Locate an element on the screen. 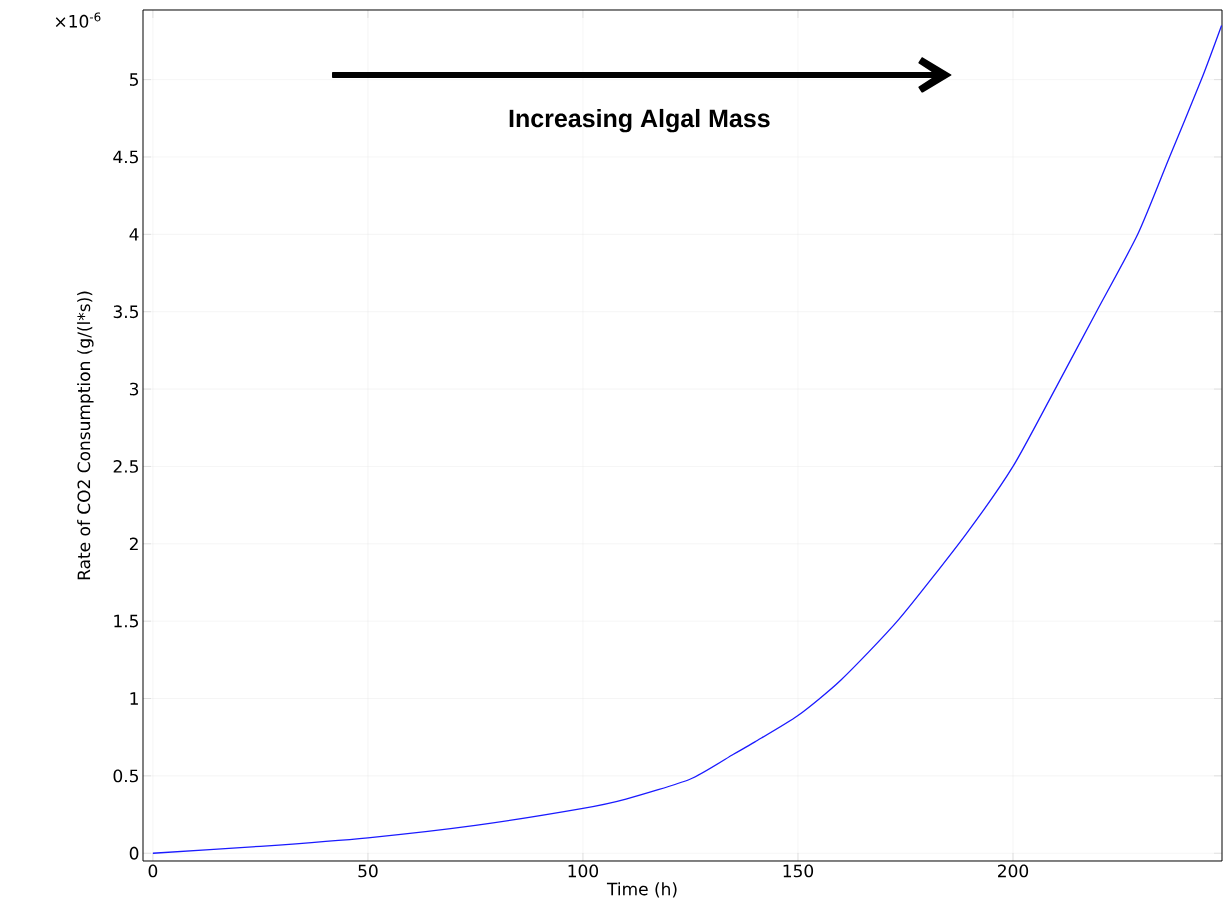 The height and width of the screenshot is (924, 1224). annotation: Increasing Algal Mass is located at coordinates (639, 120).